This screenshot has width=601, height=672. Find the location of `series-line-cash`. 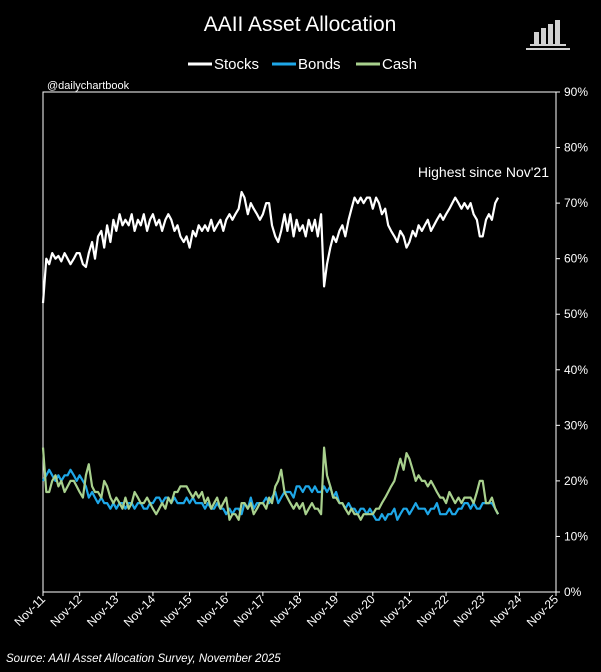

series-line-cash is located at coordinates (270, 483).